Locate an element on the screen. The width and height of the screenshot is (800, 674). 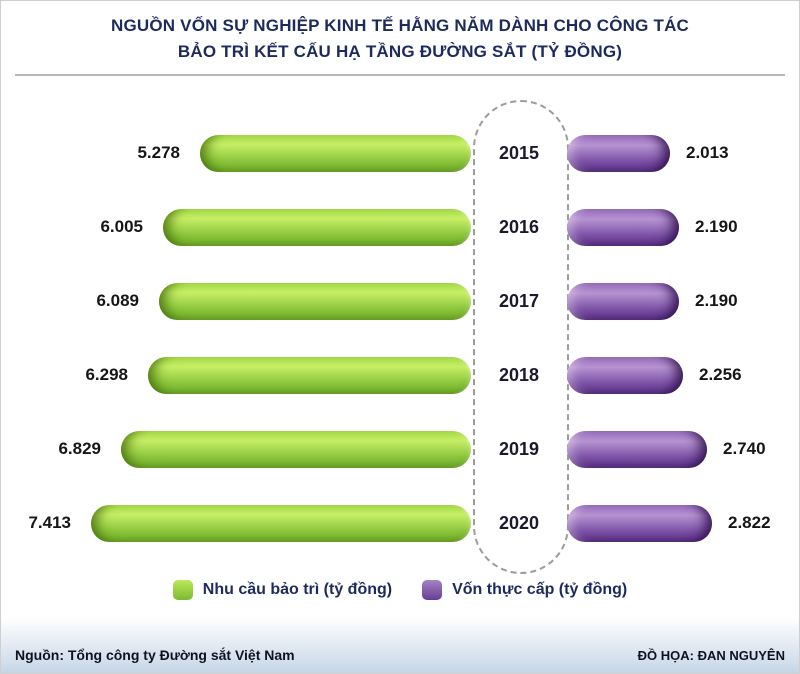
maintenance-need-value-label: 6.298 is located at coordinates (106, 374).